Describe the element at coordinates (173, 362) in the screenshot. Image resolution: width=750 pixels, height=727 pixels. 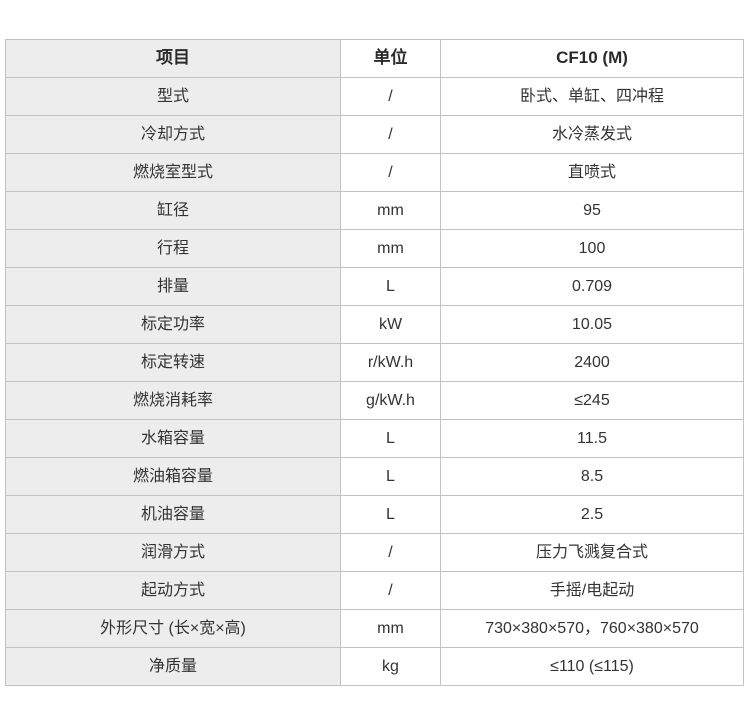
I see `spec-item: 标定转速` at that location.